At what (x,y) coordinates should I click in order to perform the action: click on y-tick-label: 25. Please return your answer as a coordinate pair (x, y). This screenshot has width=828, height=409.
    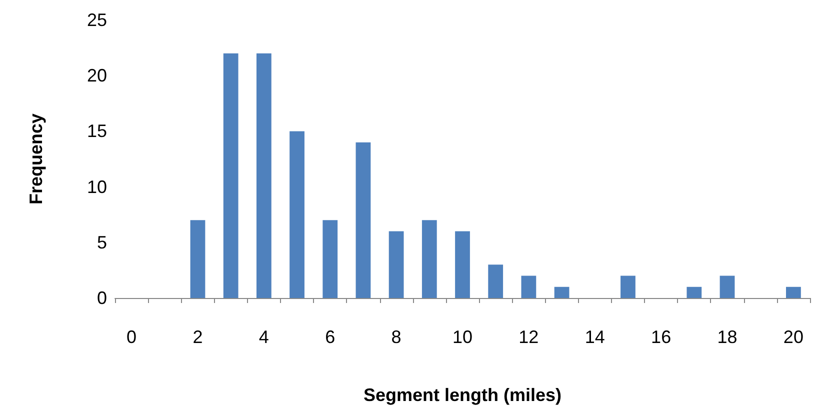
    Looking at the image, I should click on (96, 20).